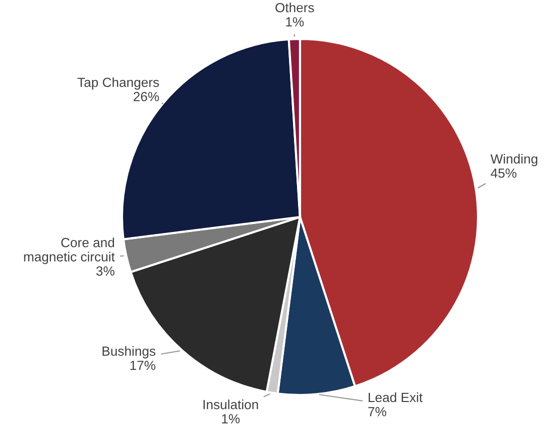 The width and height of the screenshot is (556, 433). What do you see at coordinates (146, 97) in the screenshot?
I see `data-label: 26%` at bounding box center [146, 97].